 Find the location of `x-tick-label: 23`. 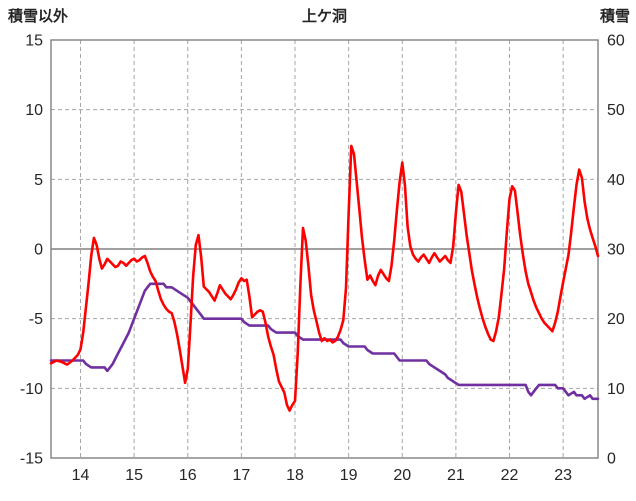

x-tick-label: 23 is located at coordinates (563, 475).